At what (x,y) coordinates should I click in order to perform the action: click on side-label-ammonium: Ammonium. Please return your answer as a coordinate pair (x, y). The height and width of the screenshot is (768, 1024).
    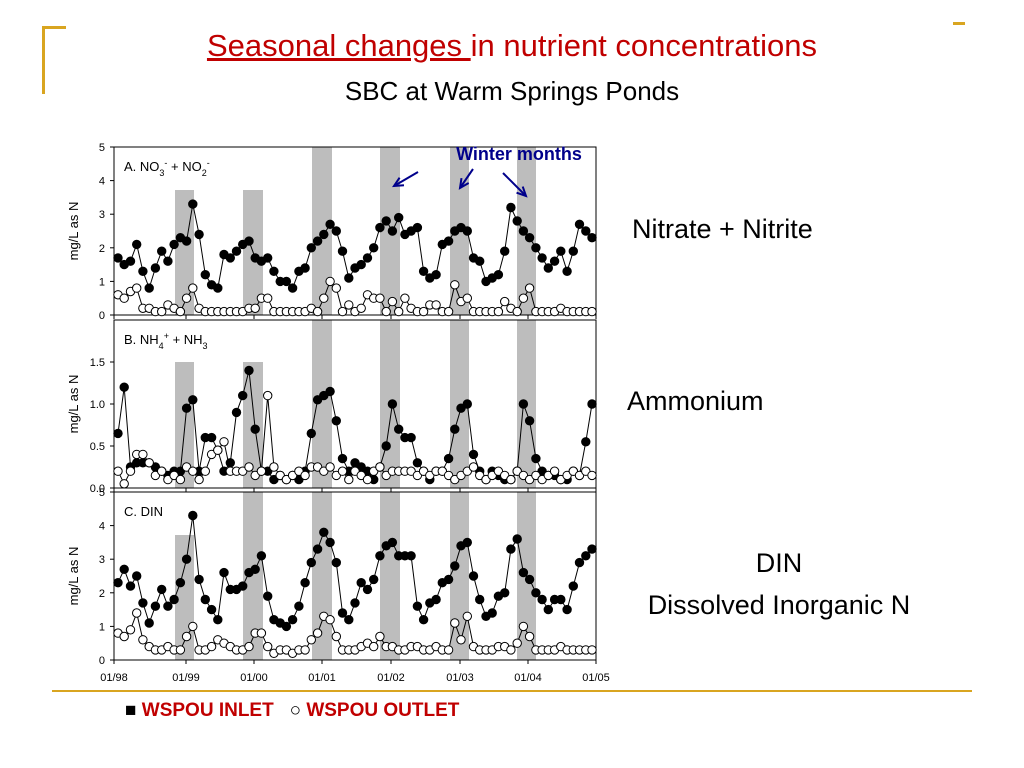
    Looking at the image, I should click on (695, 401).